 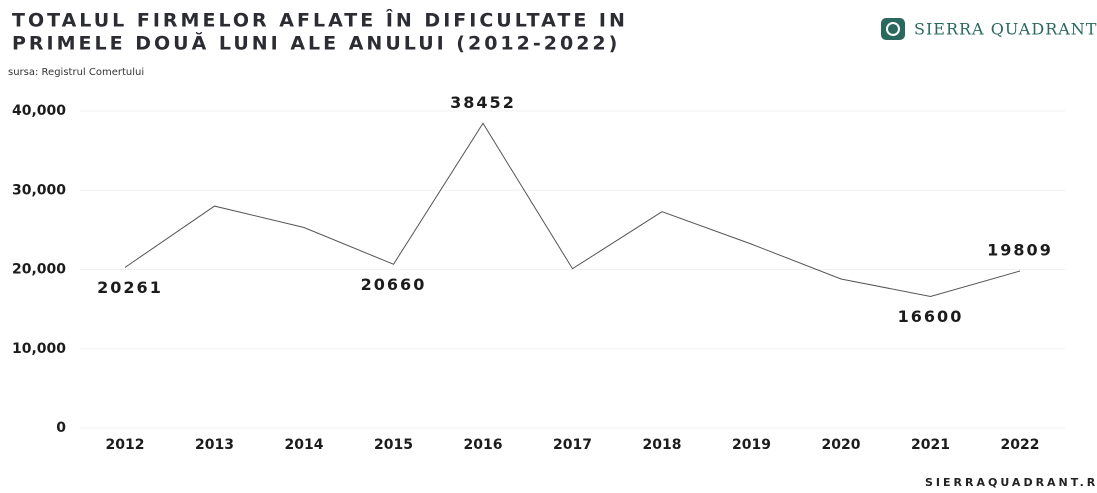 I want to click on x-tick-label: 2021, so click(x=930, y=445).